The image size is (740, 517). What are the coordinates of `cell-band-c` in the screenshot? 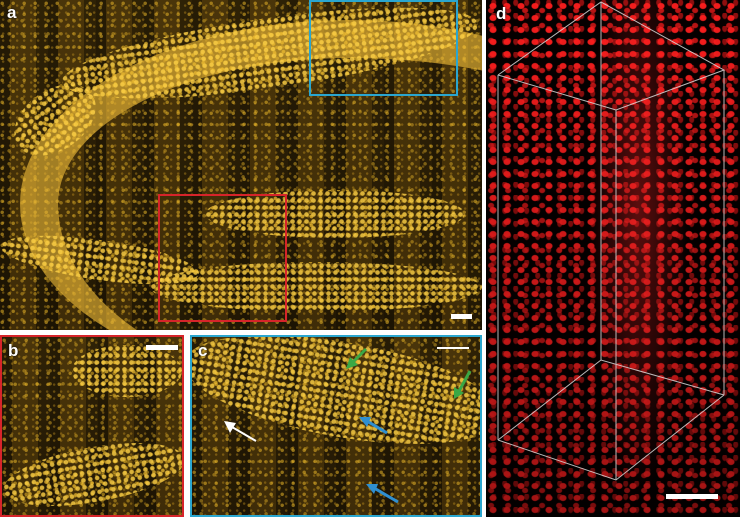 It's located at (336, 401).